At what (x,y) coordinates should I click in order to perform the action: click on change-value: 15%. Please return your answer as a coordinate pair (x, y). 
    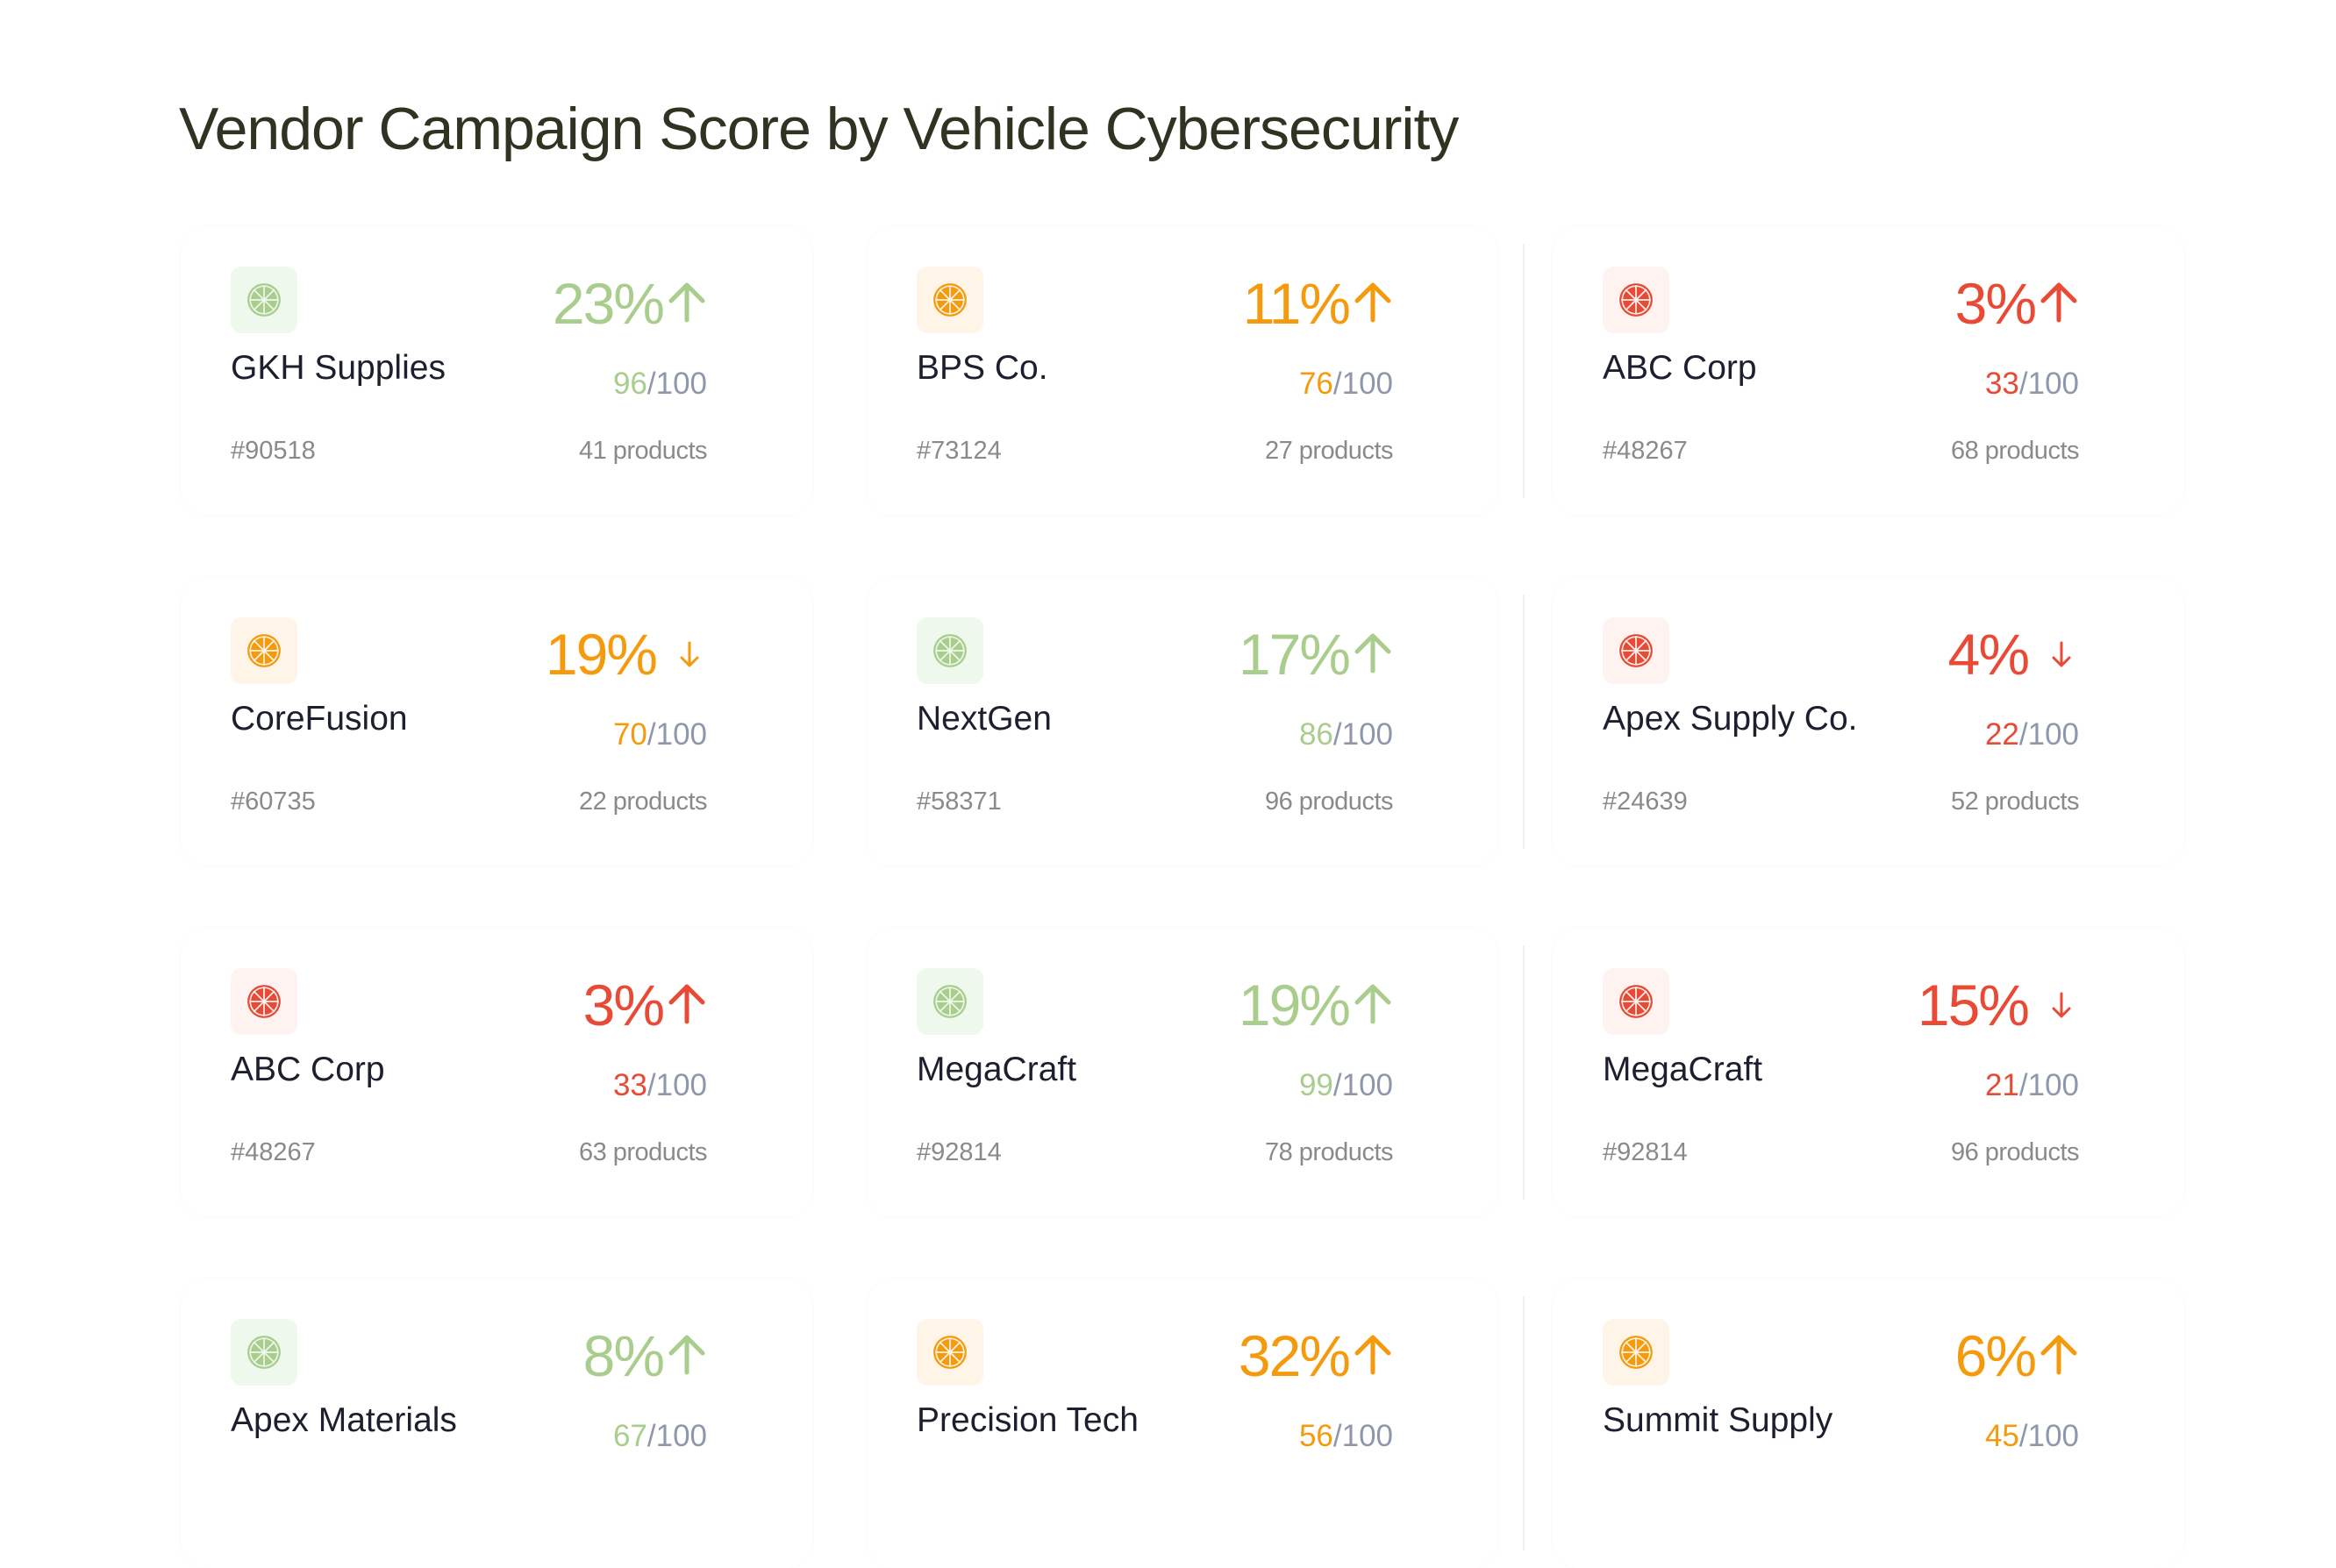
    Looking at the image, I should click on (1974, 1005).